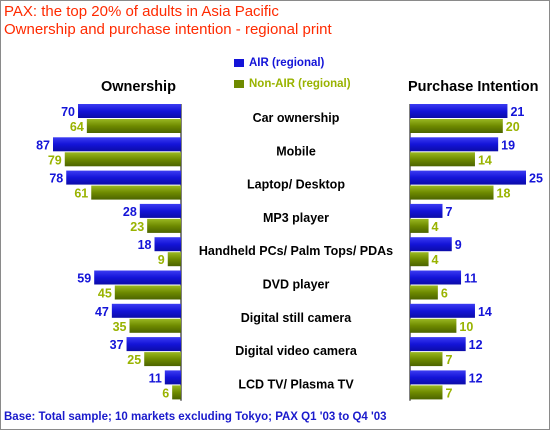 This screenshot has height=430, width=550. Describe the element at coordinates (239, 84) in the screenshot. I see `legend-swatch-nonair` at that location.